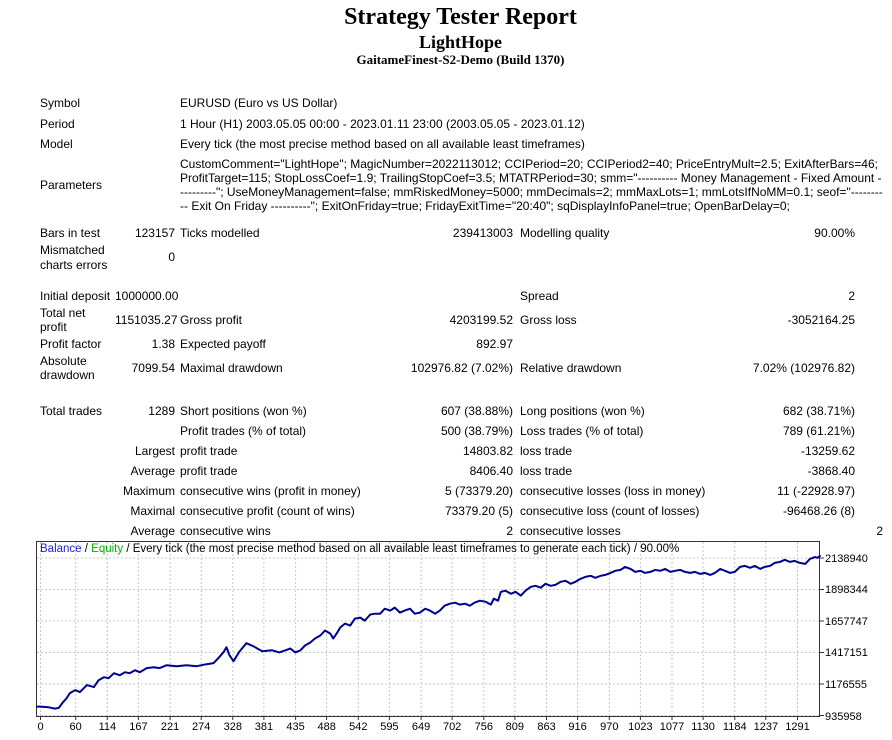  What do you see at coordinates (846, 559) in the screenshot?
I see `y-axis-tick-label: 2138940` at bounding box center [846, 559].